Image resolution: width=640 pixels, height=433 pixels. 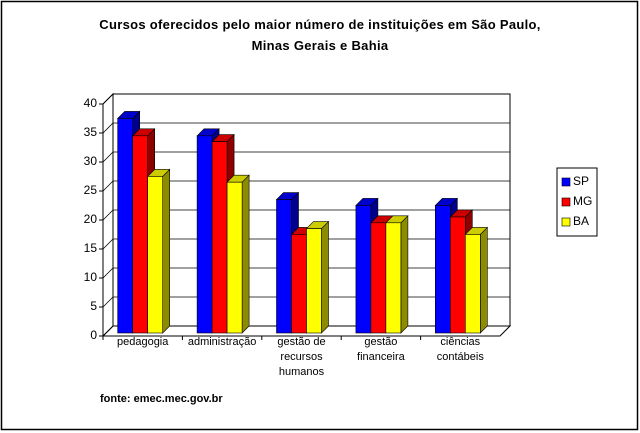 I want to click on y-tick-label: 20, so click(x=91, y=219).